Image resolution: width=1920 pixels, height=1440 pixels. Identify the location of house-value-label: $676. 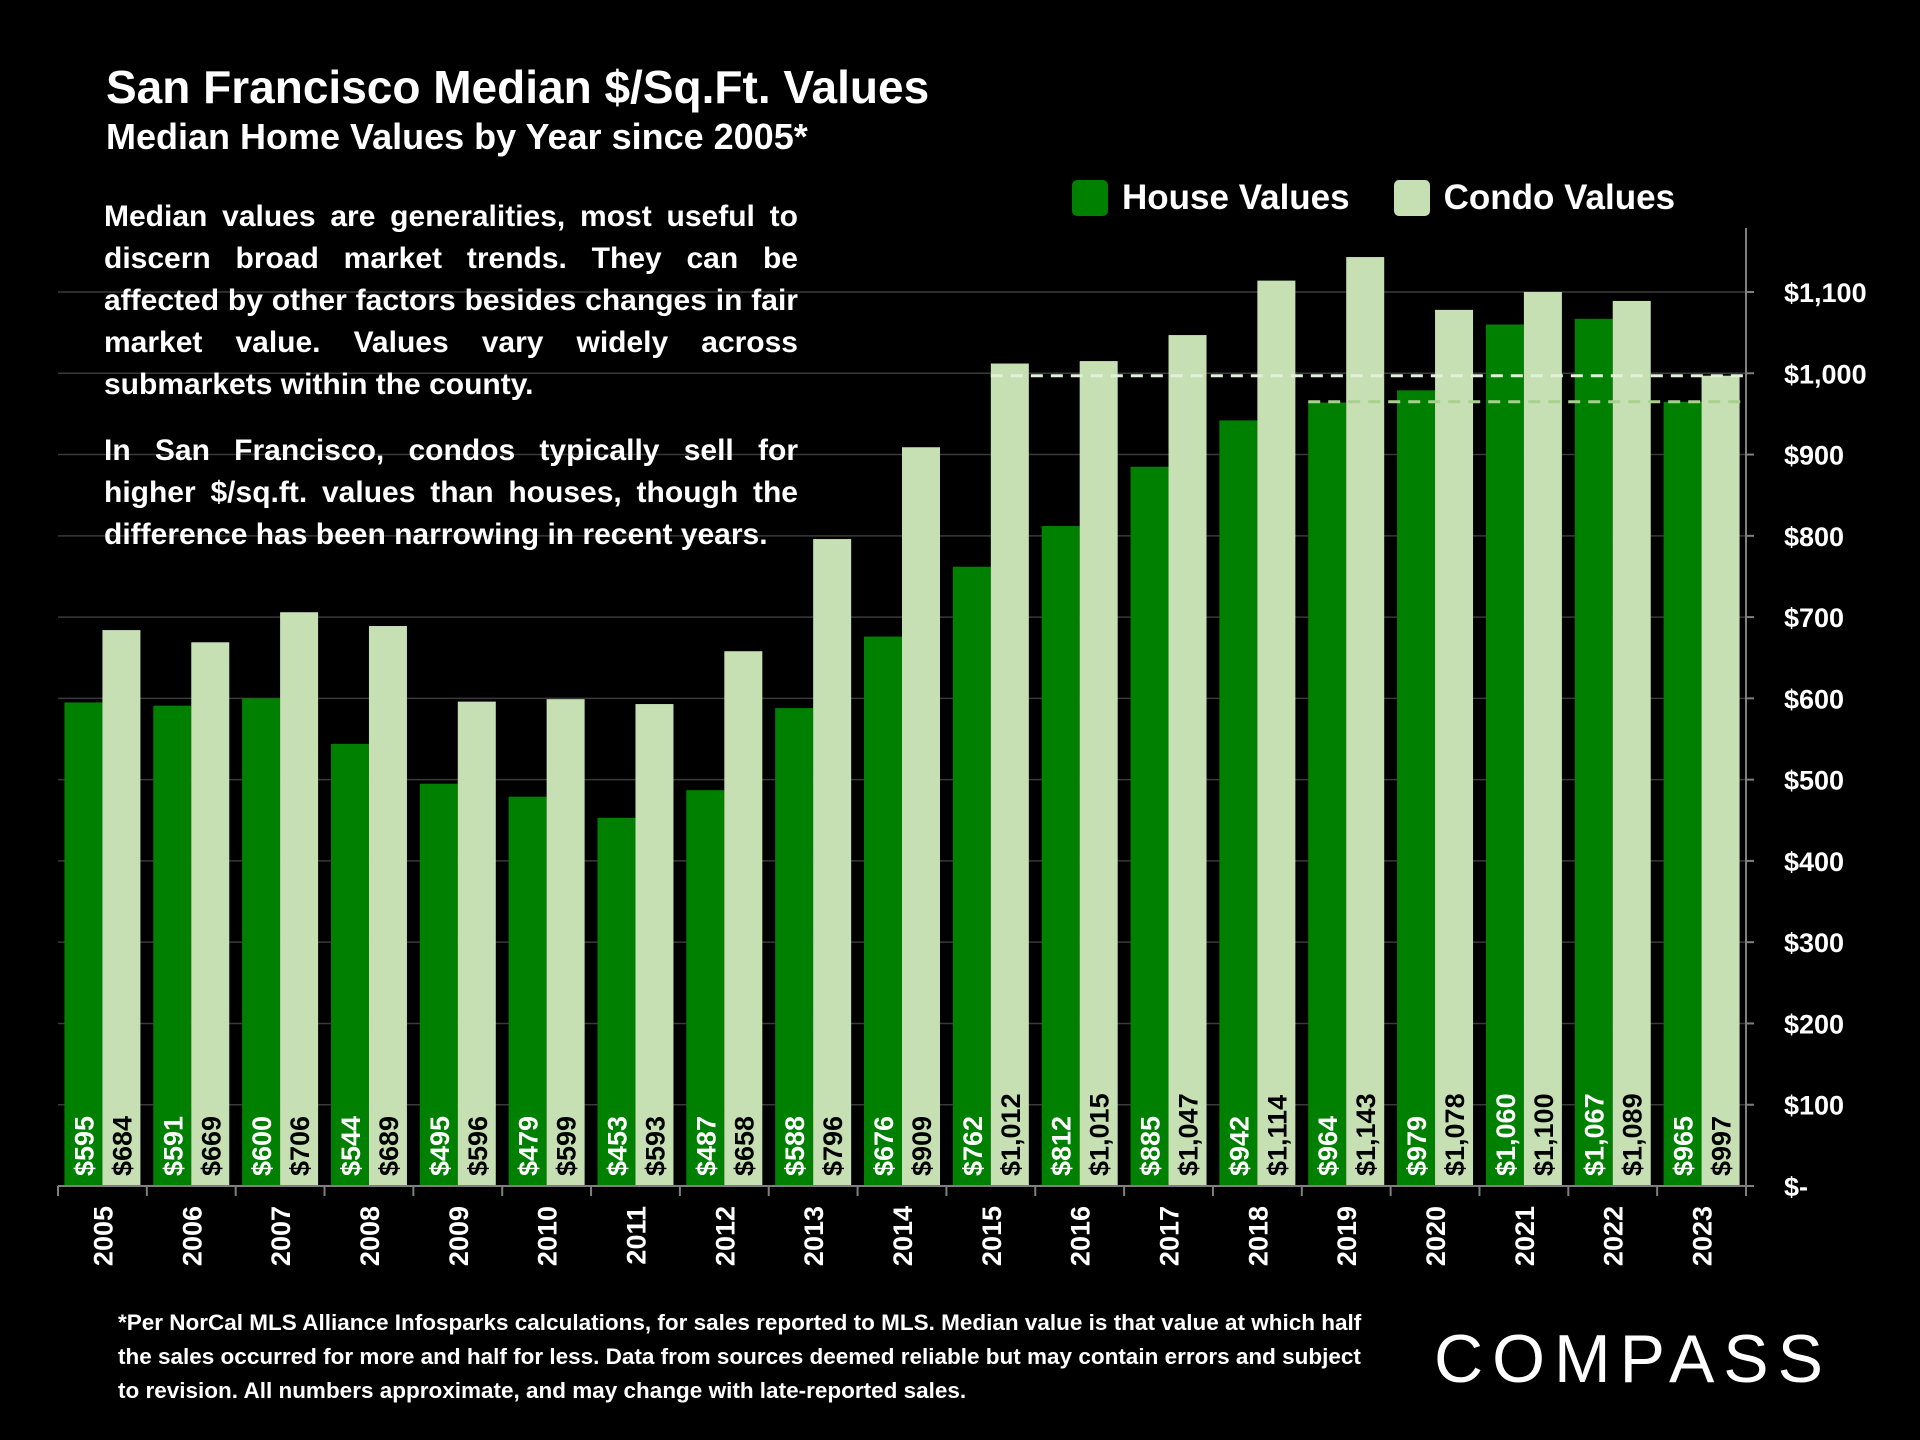
(884, 1146).